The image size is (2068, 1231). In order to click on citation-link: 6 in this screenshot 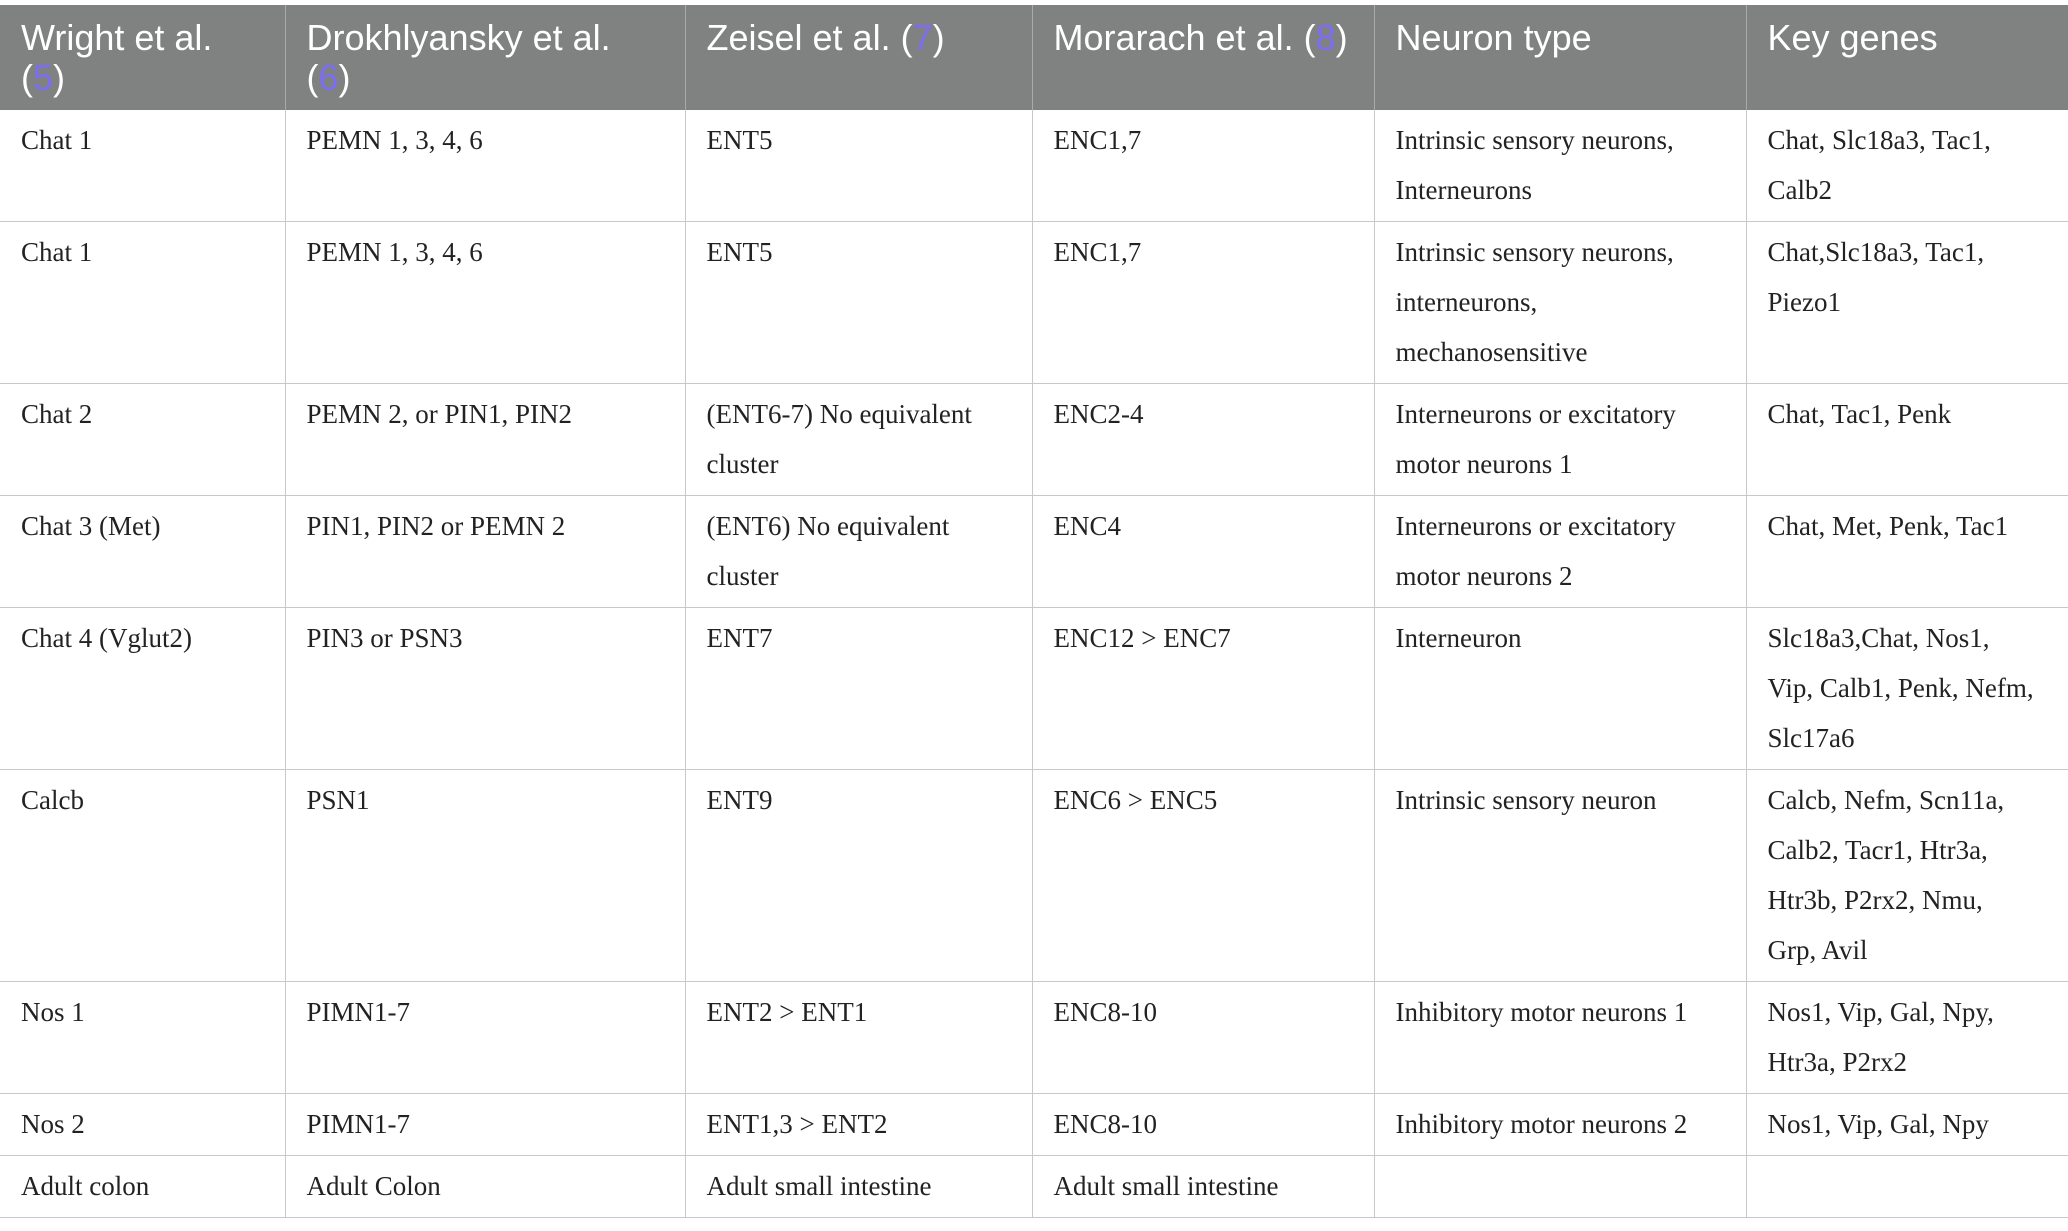, I will do `click(328, 77)`.